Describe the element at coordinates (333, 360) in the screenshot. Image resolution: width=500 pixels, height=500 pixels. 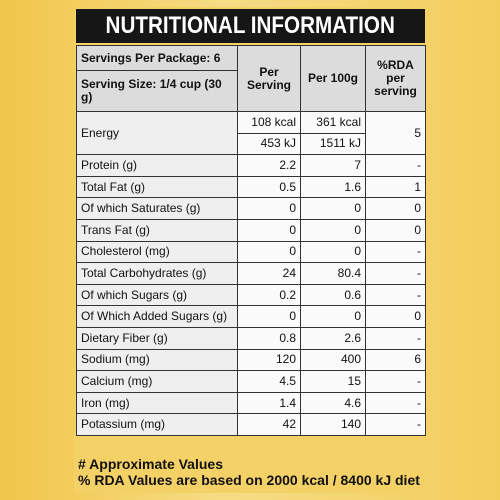
I see `cell: 400` at that location.